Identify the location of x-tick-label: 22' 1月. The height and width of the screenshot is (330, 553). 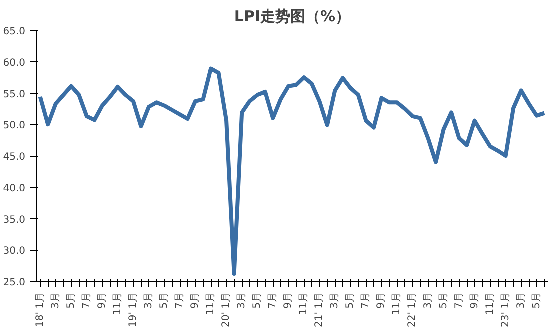
(412, 310).